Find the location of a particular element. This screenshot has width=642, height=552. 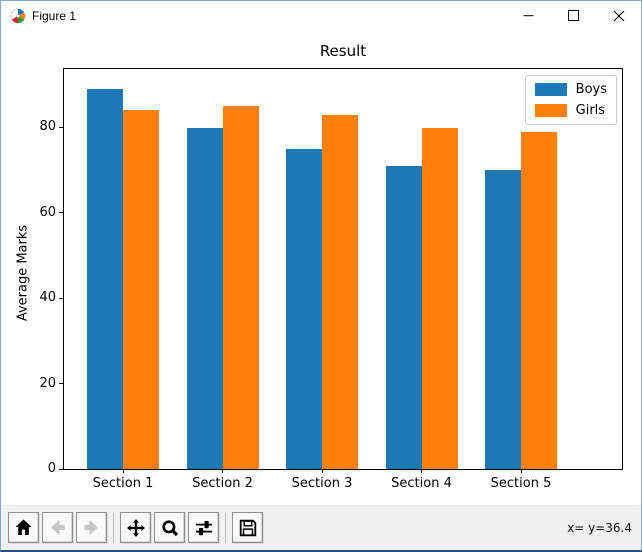

close-button is located at coordinates (618, 15).